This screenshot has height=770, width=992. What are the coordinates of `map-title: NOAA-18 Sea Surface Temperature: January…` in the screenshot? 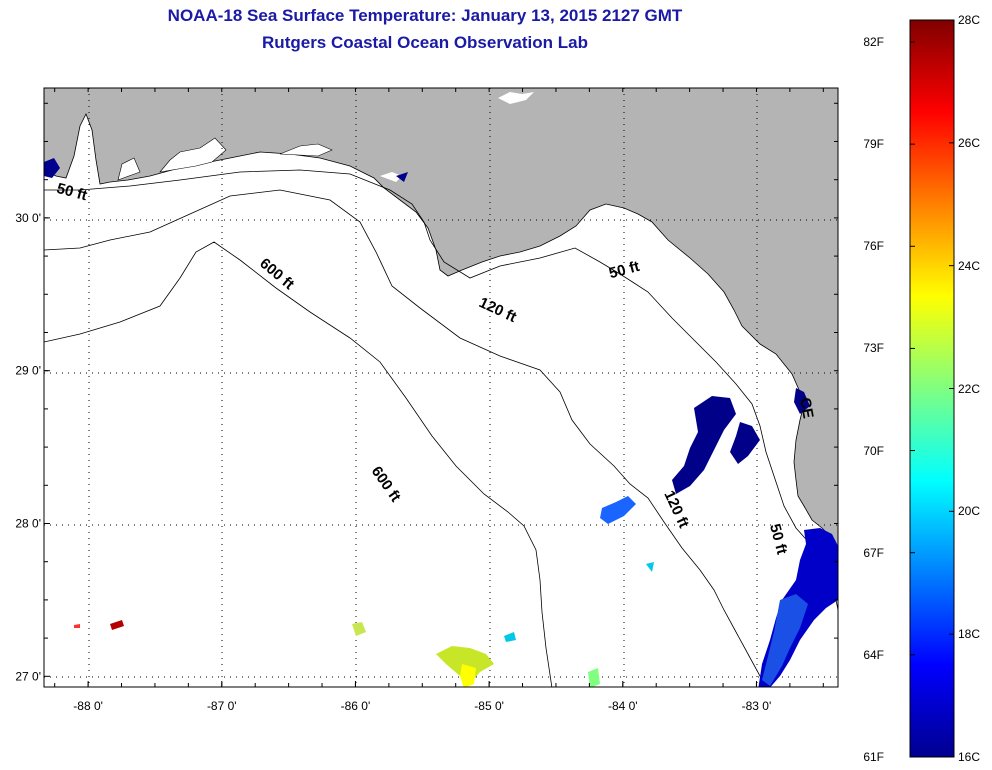 It's located at (425, 15).